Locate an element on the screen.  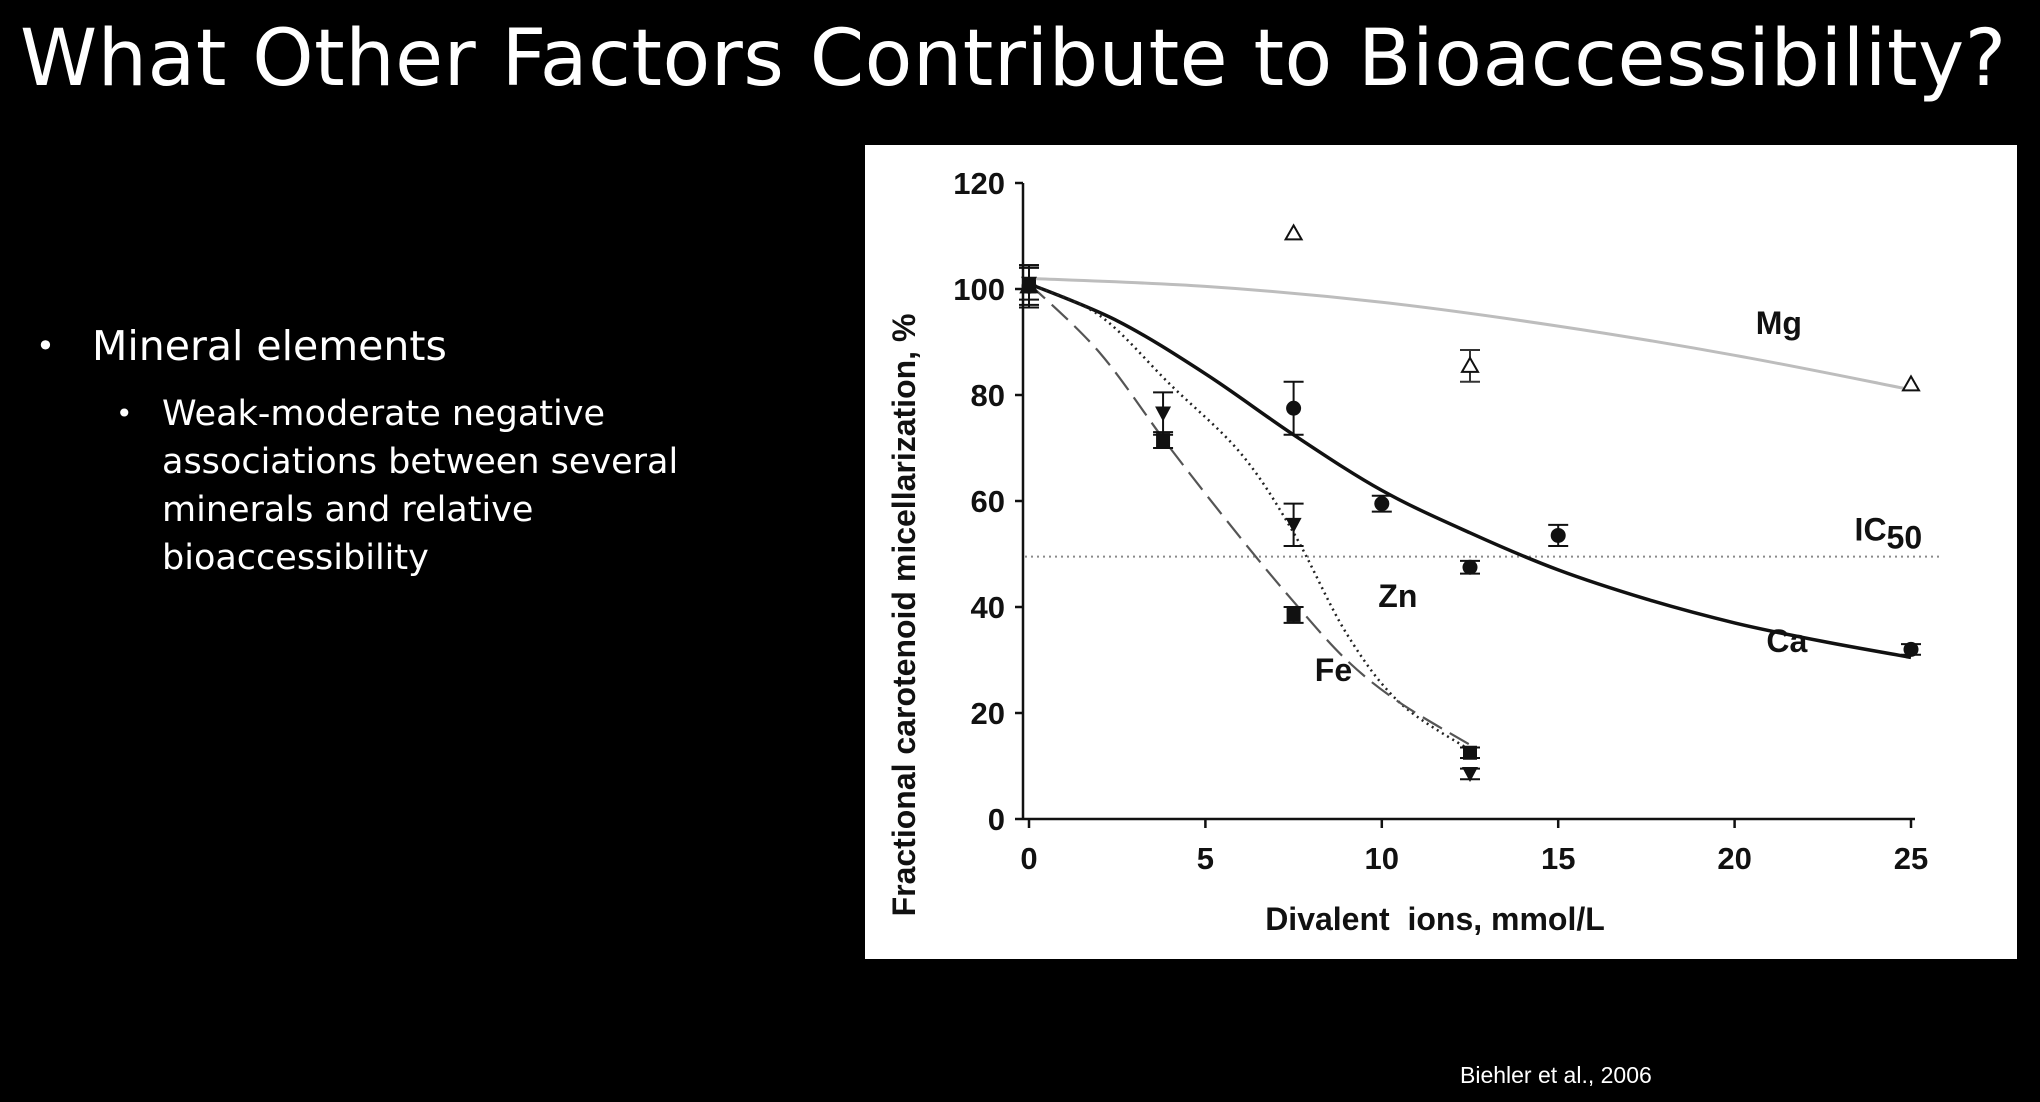
y-tick-label: 100 is located at coordinates (979, 289).